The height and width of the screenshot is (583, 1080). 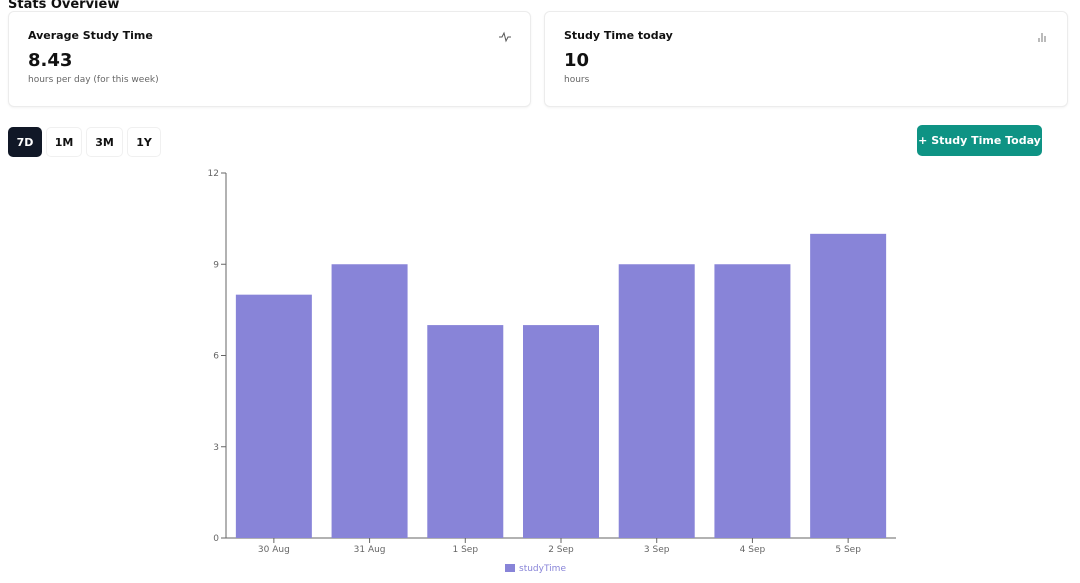 I want to click on card-subtitle: hours, so click(x=577, y=80).